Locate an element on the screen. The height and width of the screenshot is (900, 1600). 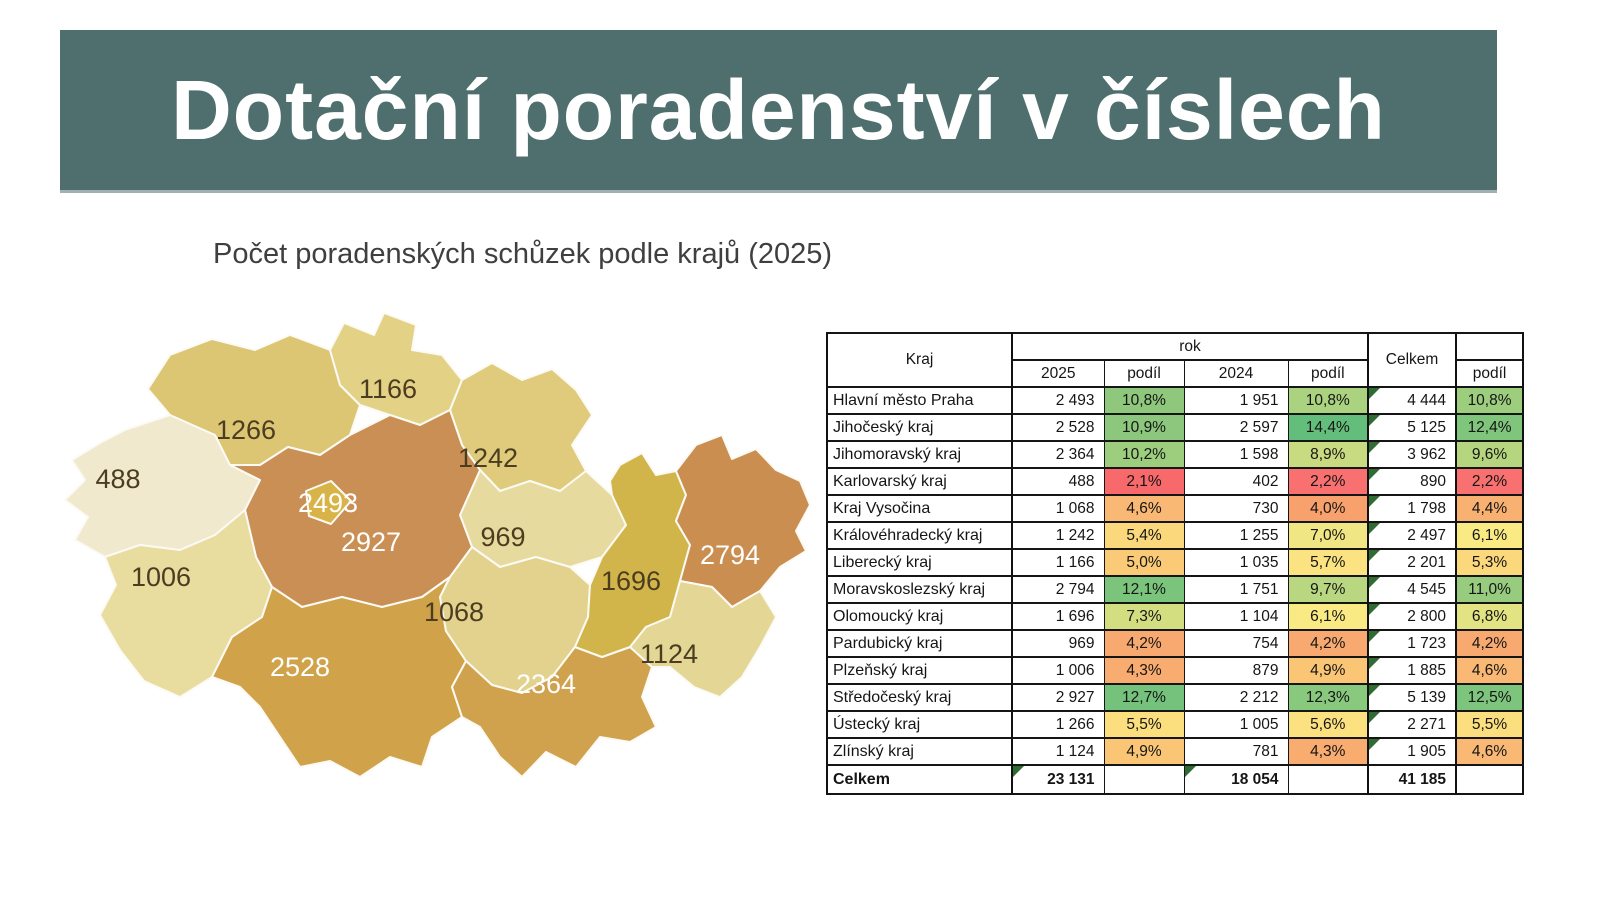
cell-podil-celkem: 6,1% is located at coordinates (1489, 535).